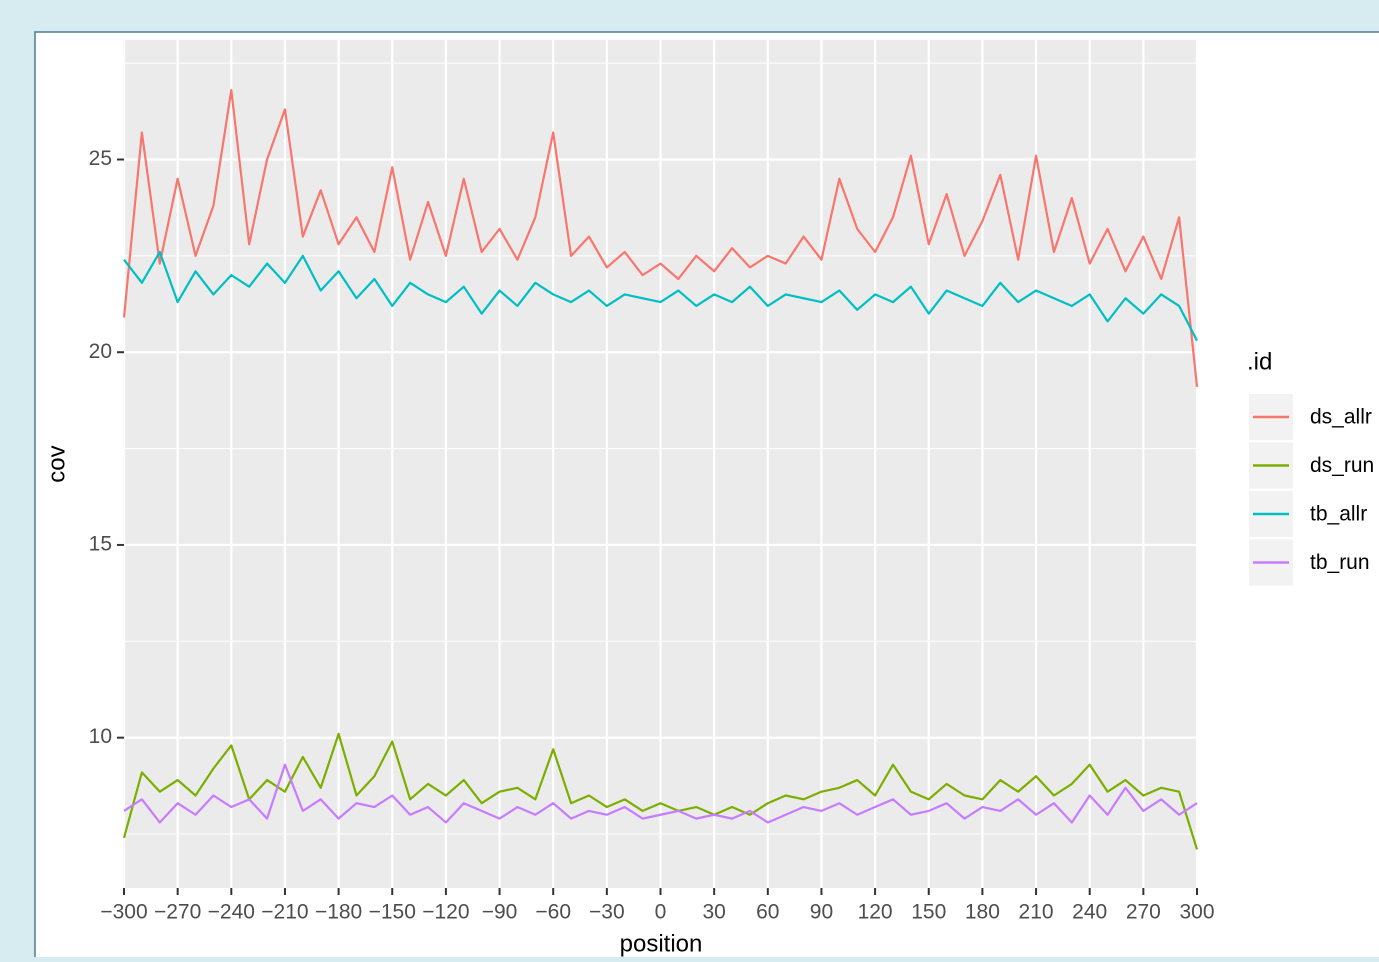 This screenshot has width=1379, height=962. Describe the element at coordinates (661, 912) in the screenshot. I see `x-tick-label: 0` at that location.